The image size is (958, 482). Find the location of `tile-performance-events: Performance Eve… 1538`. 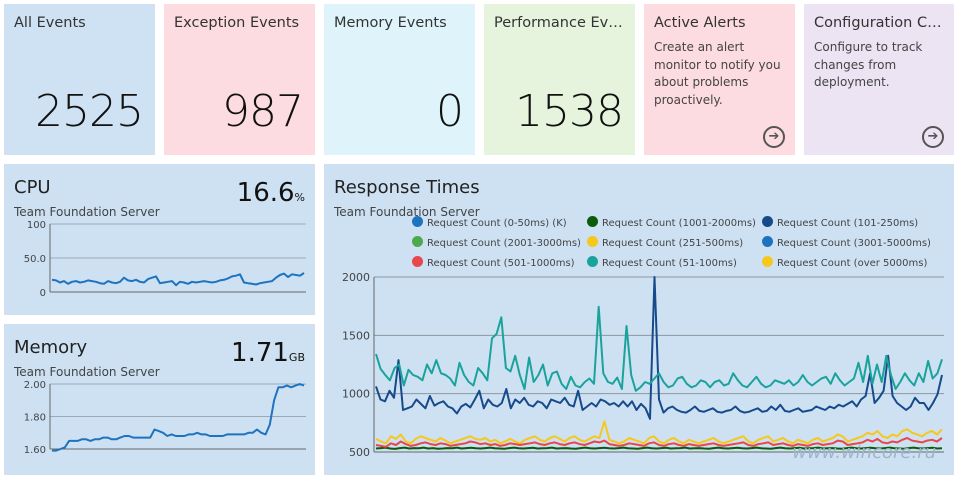

tile-performance-events: Performance Eve… 1538 is located at coordinates (559, 79).